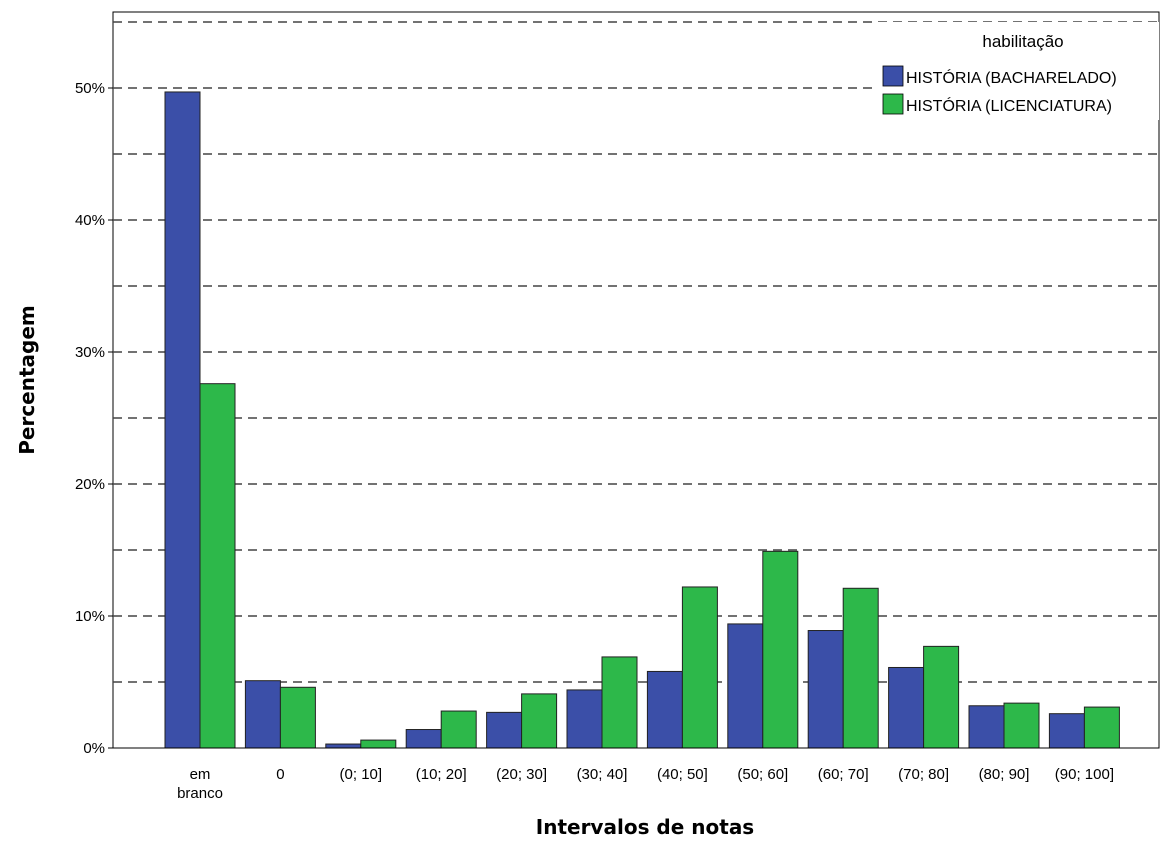 The image size is (1171, 850). What do you see at coordinates (1022, 41) in the screenshot?
I see `legend-title: habilitação` at bounding box center [1022, 41].